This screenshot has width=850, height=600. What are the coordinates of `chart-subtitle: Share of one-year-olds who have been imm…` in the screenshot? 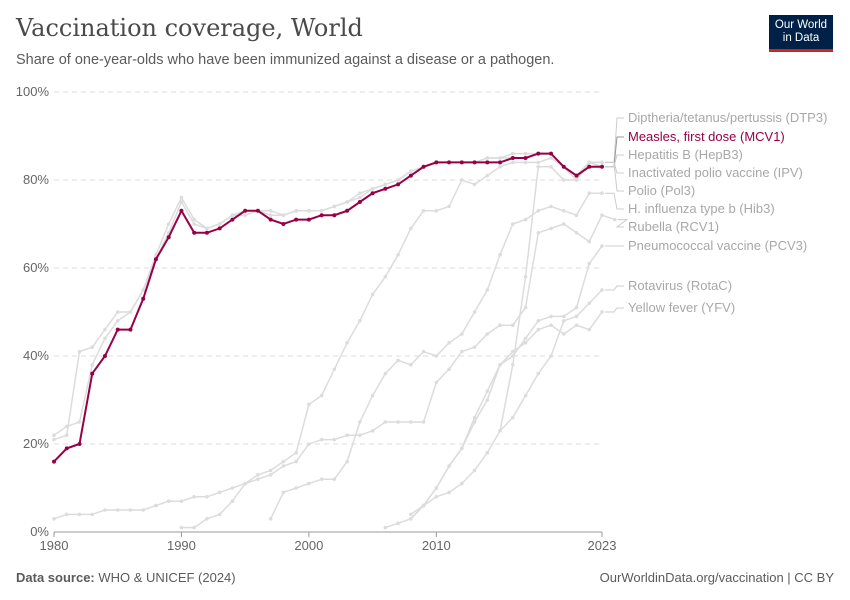 It's located at (285, 60).